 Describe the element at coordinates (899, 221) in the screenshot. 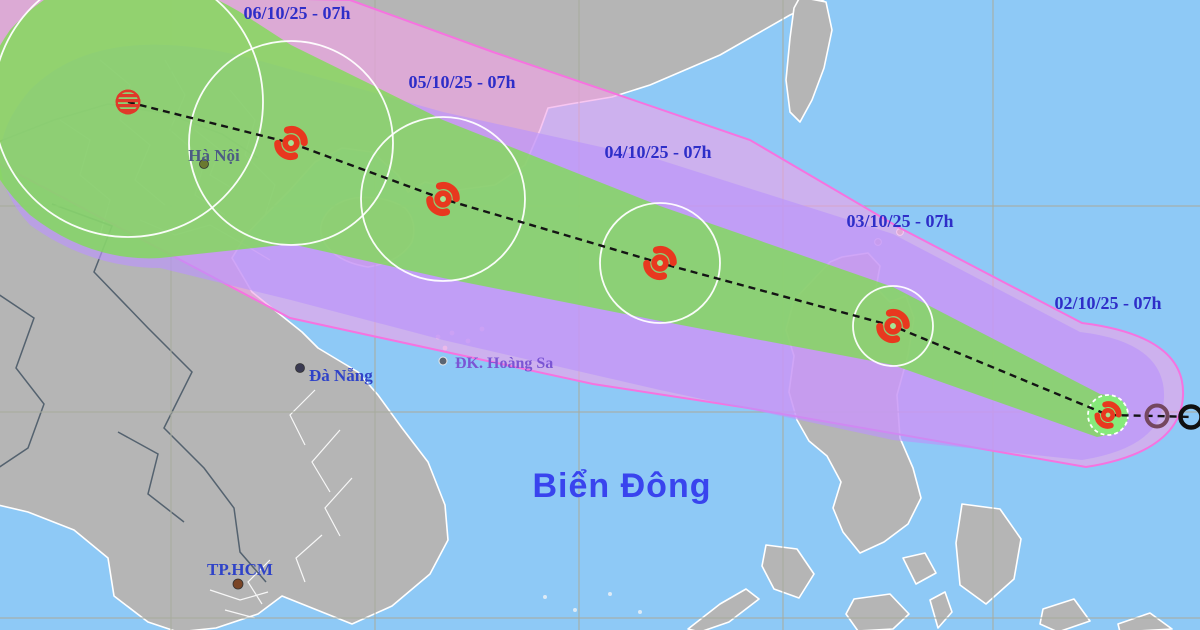

I see `date-label-0310: 03/10/25 - 07h` at that location.